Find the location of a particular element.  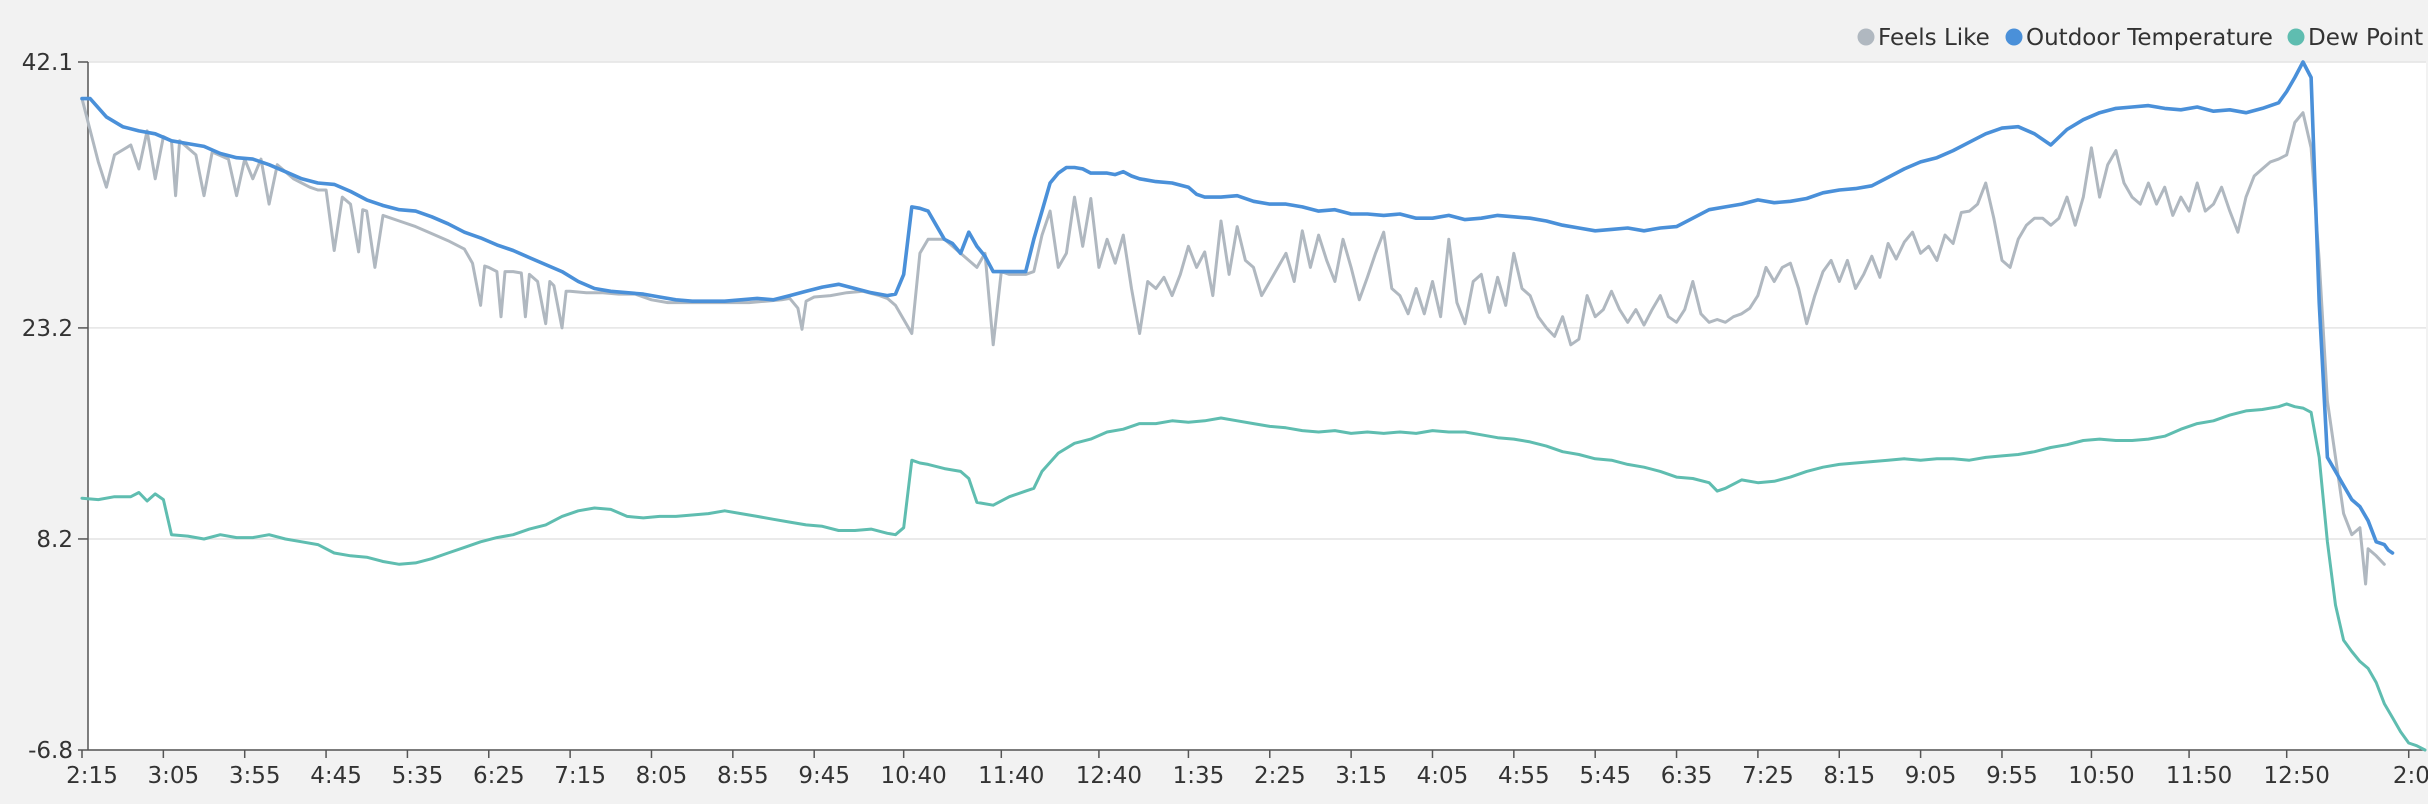

x-tick-label: 10:50 is located at coordinates (2101, 776).